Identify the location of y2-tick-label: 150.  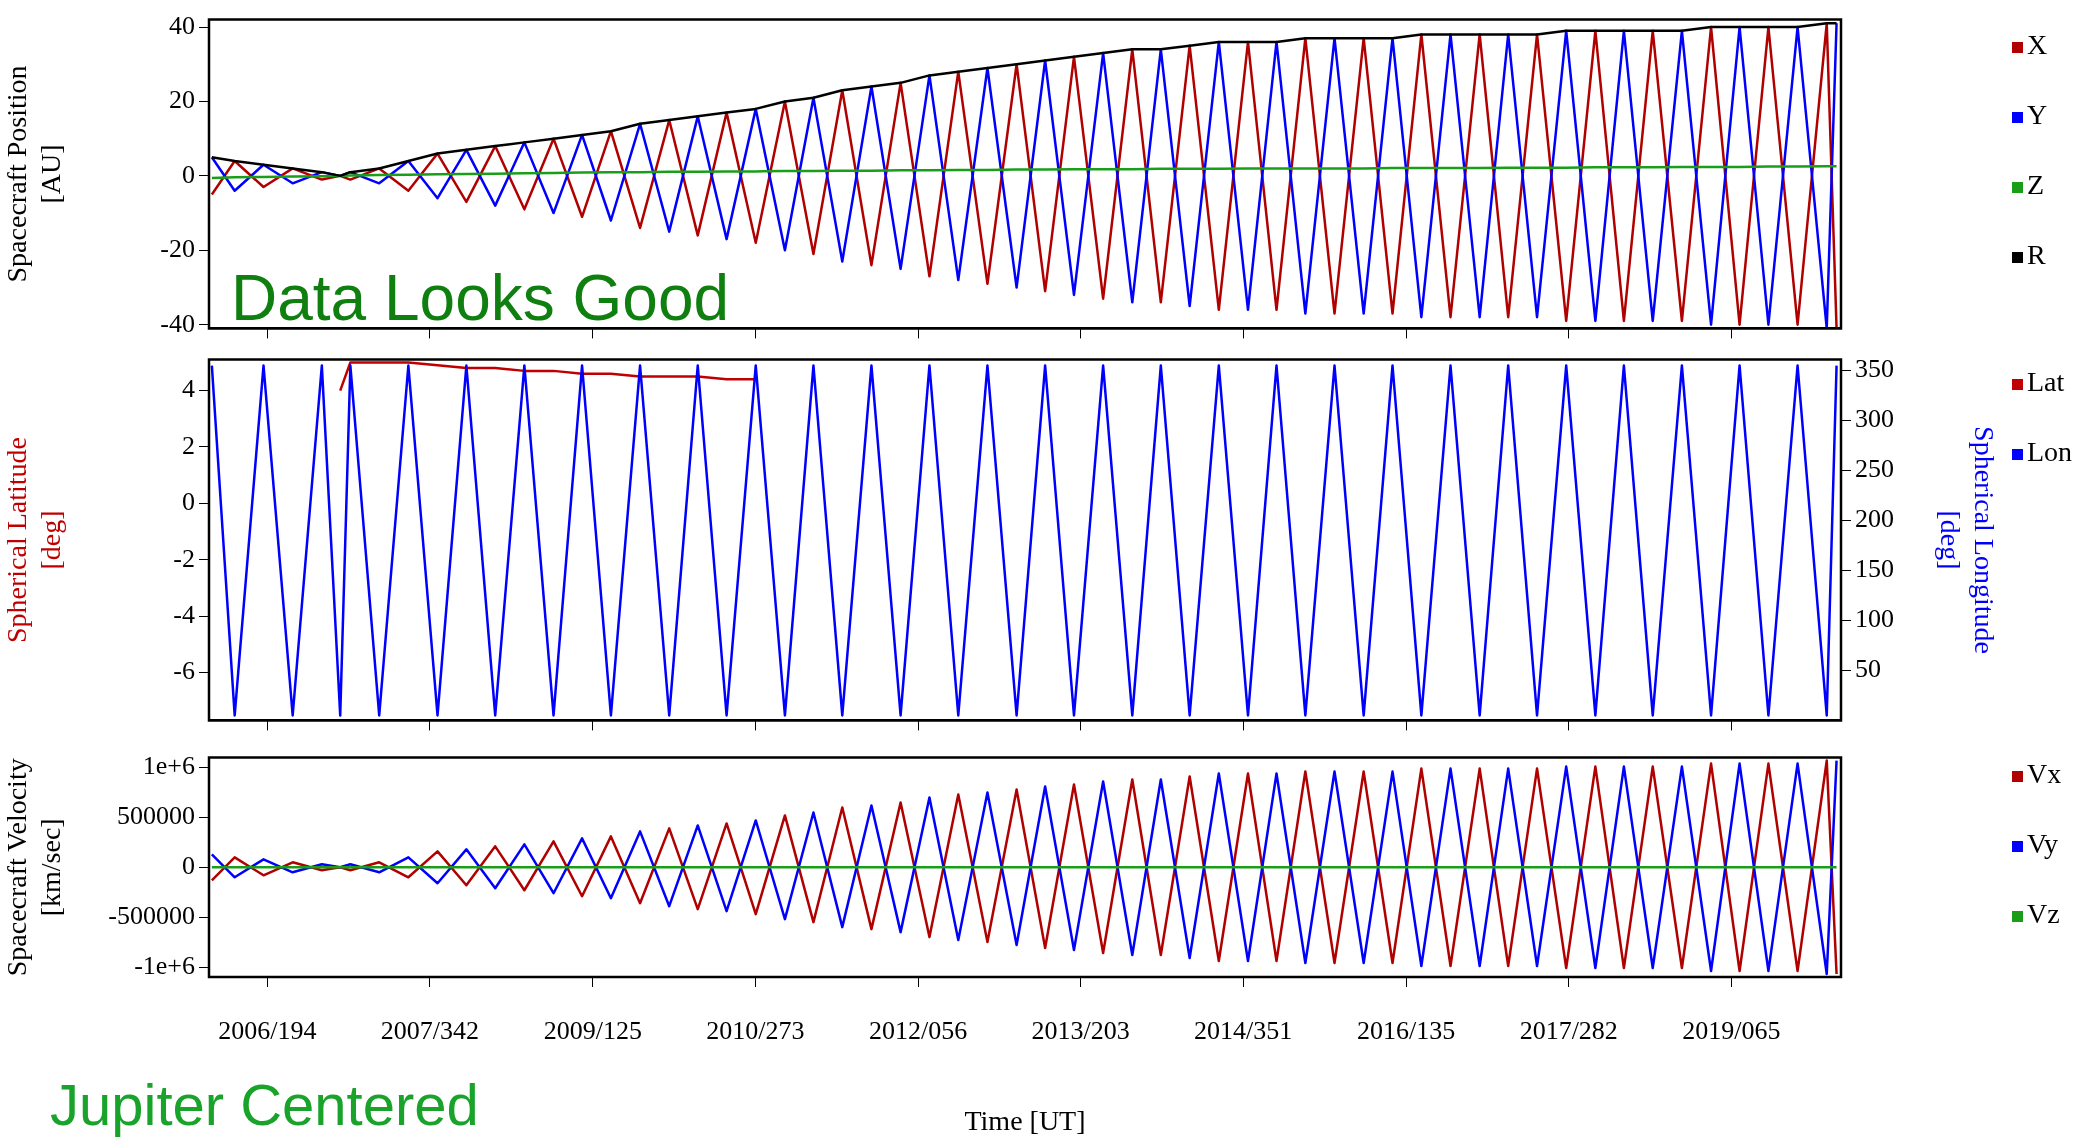
(1874, 569).